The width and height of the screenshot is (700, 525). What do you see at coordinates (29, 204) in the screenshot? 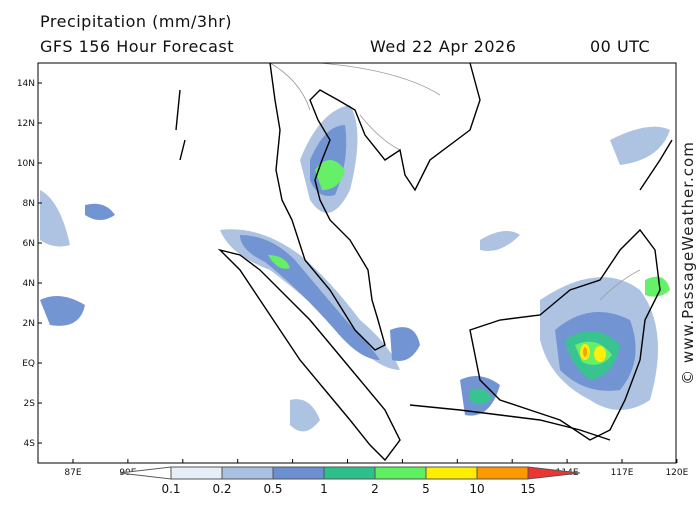
I see `lat-label: 8N` at bounding box center [29, 204].